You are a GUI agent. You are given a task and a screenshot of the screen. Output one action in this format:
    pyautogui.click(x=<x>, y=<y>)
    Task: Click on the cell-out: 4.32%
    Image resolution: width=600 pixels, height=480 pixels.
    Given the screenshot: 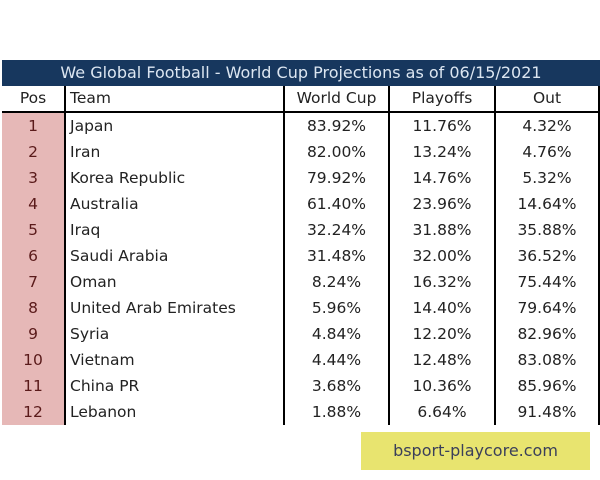 What is the action you would take?
    pyautogui.click(x=548, y=126)
    